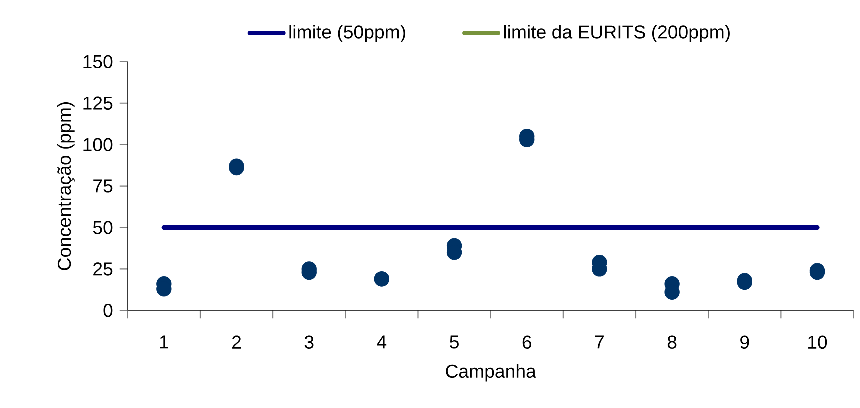 The width and height of the screenshot is (860, 408). Describe the element at coordinates (527, 343) in the screenshot. I see `x-tick-label: 6` at that location.